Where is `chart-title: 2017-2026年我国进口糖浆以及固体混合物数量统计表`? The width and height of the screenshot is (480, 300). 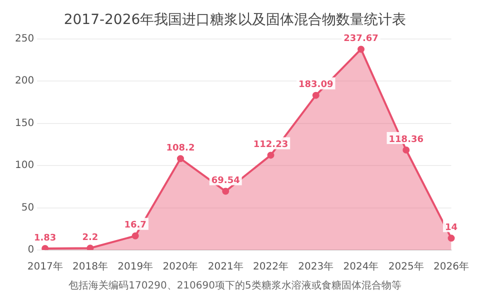 chart-title: 2017-2026年我国进口糖浆以及固体混合物数量统计表 is located at coordinates (235, 20).